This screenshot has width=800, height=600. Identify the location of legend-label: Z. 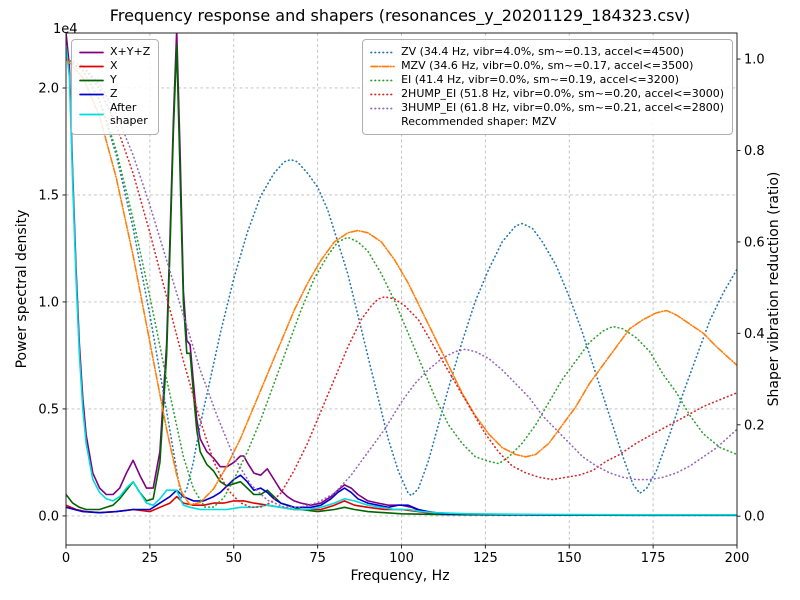
(114, 93).